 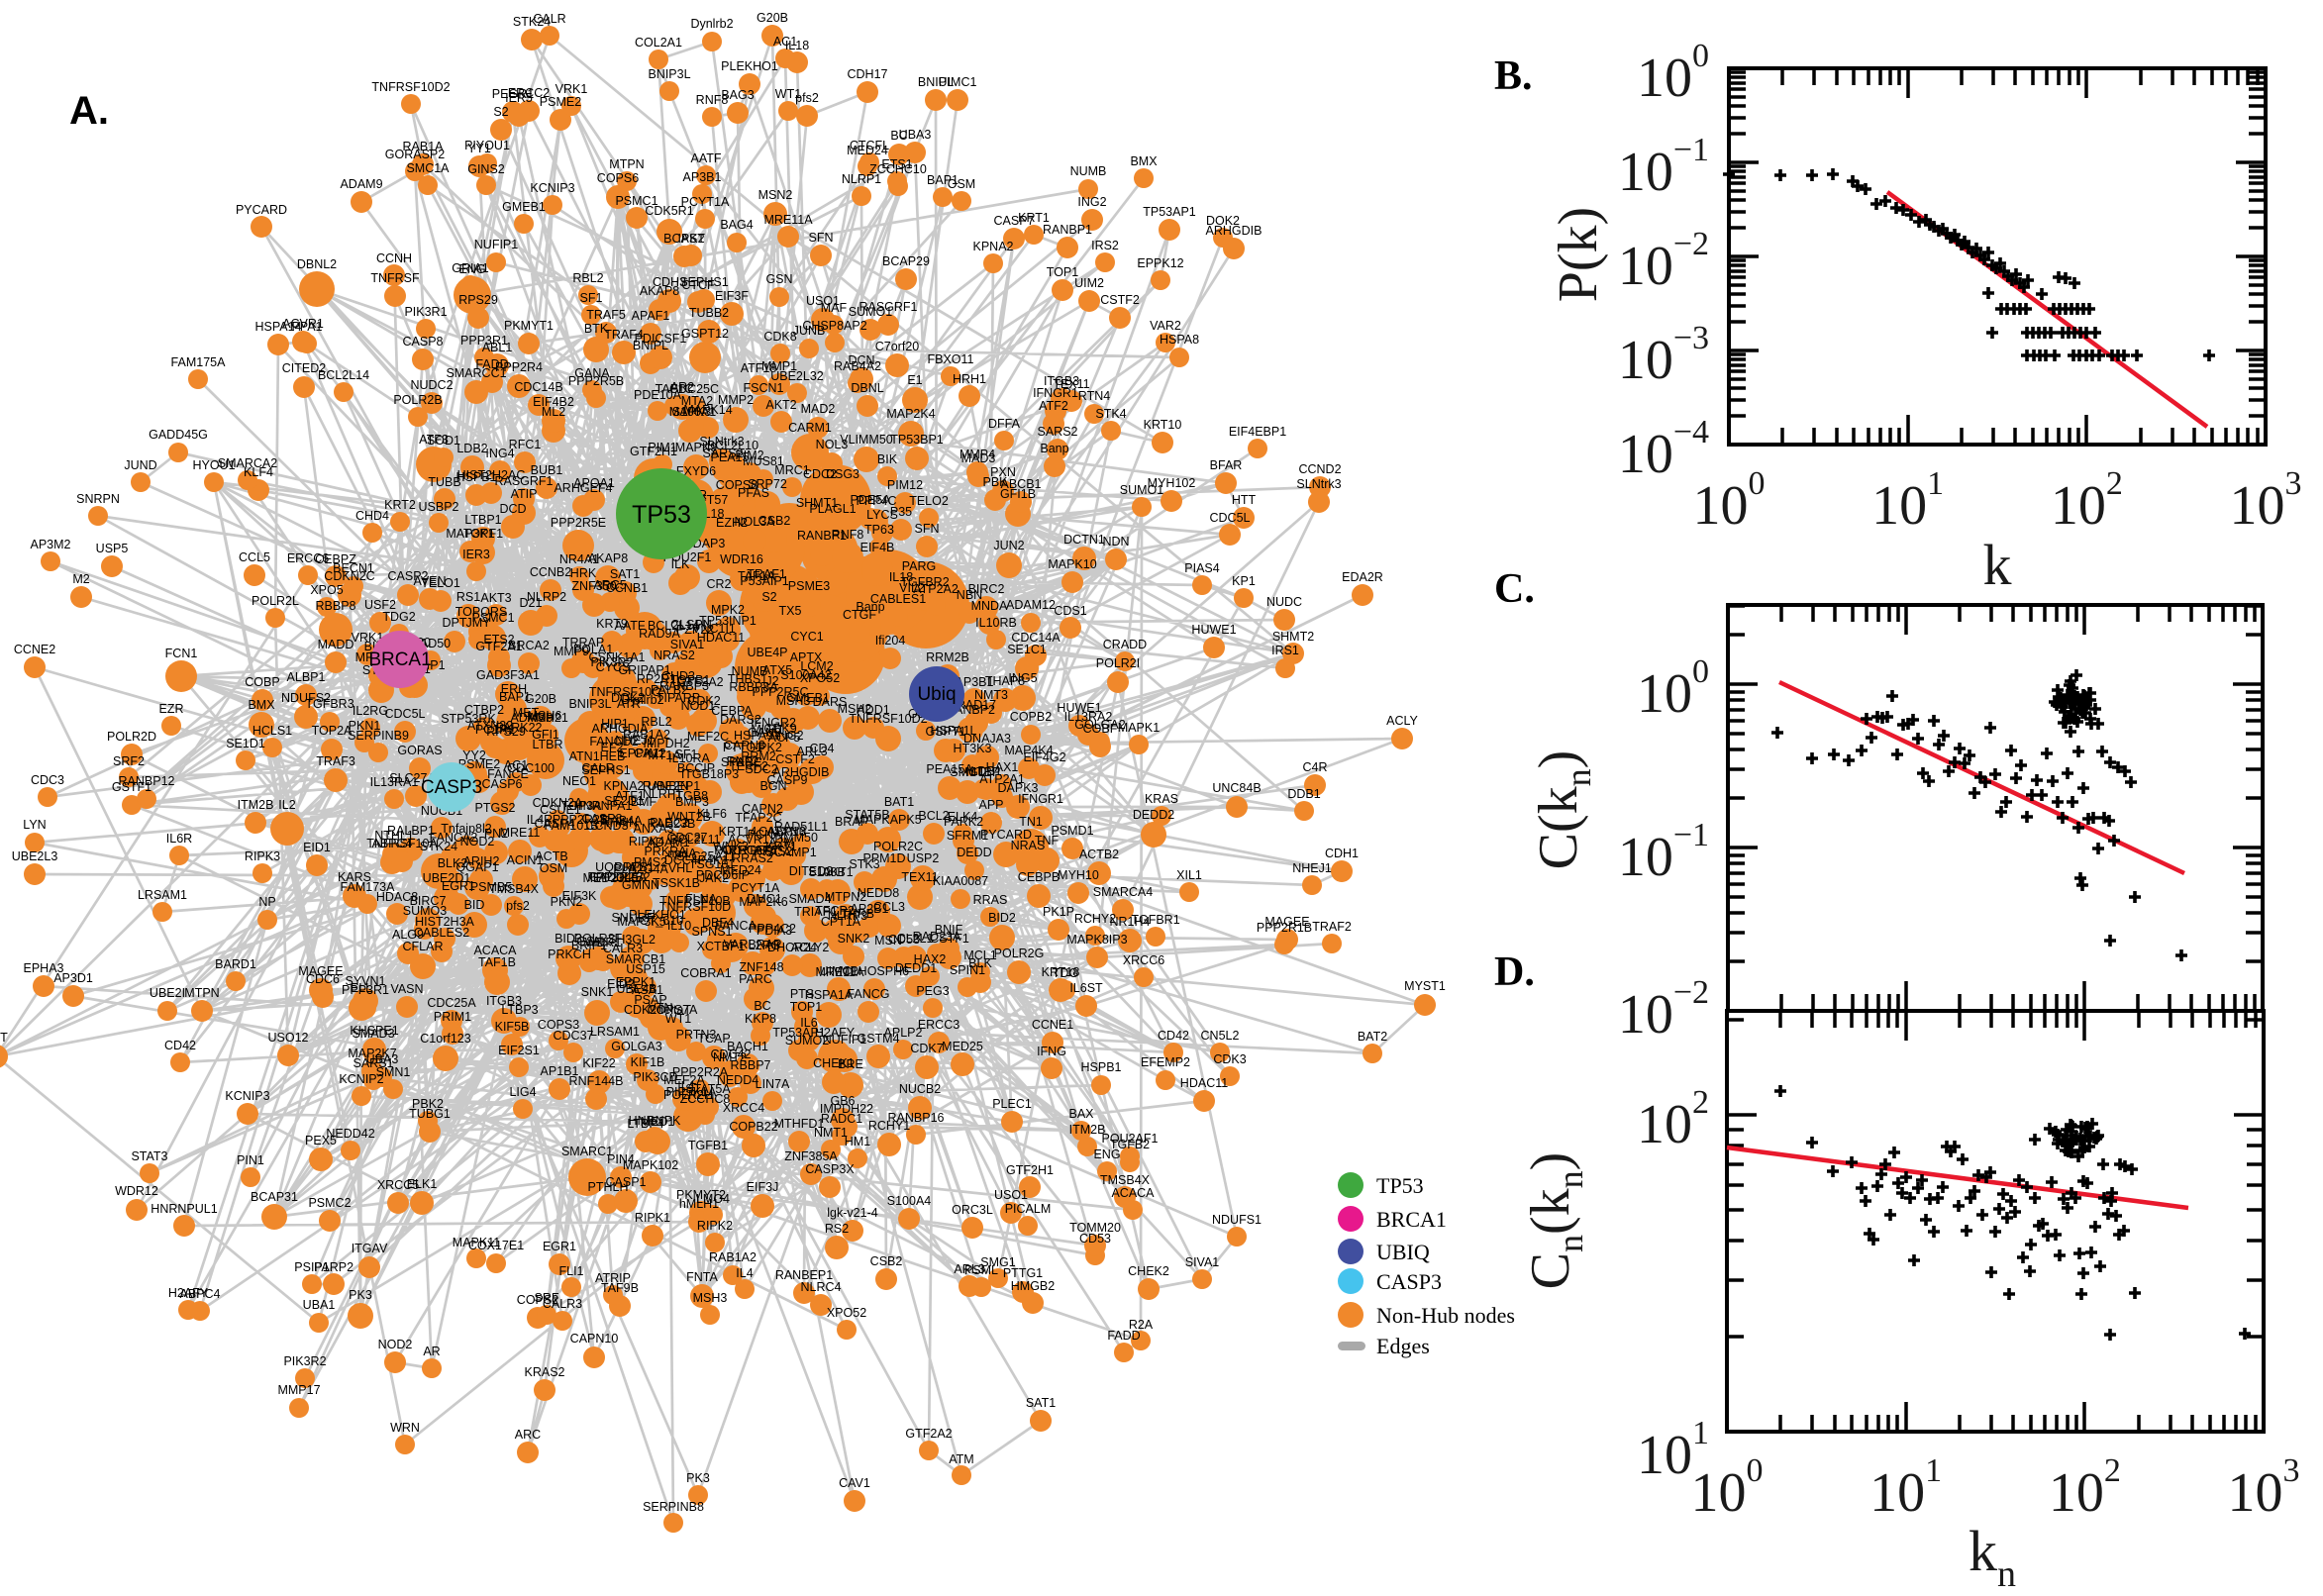 What do you see at coordinates (519, 98) in the screenshot?
I see `svg-text: IER5` at bounding box center [519, 98].